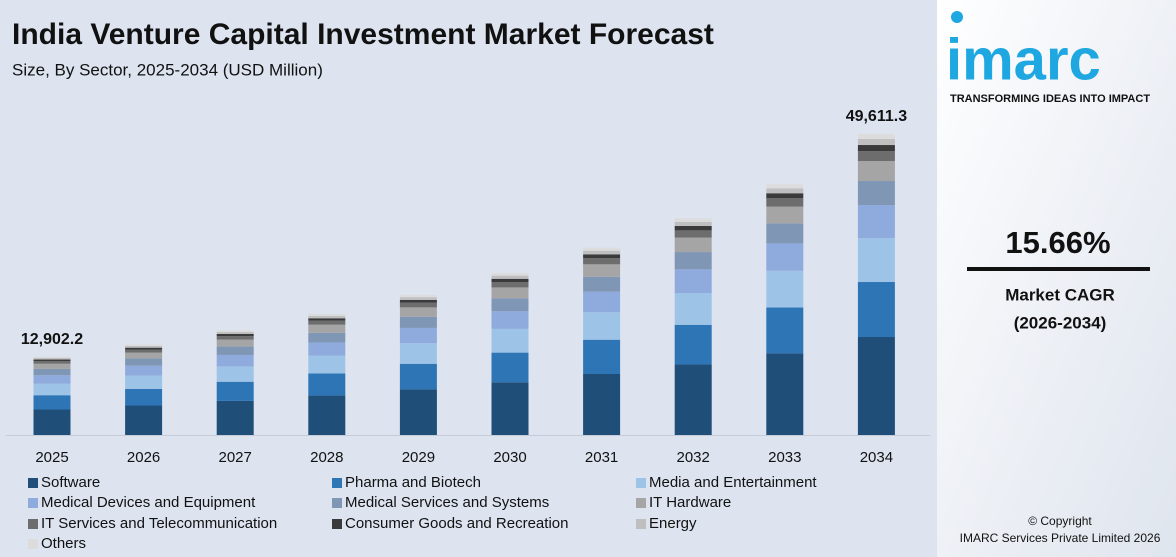 Image resolution: width=1176 pixels, height=557 pixels. Describe the element at coordinates (143, 457) in the screenshot. I see `x-tick-label: 2026` at that location.